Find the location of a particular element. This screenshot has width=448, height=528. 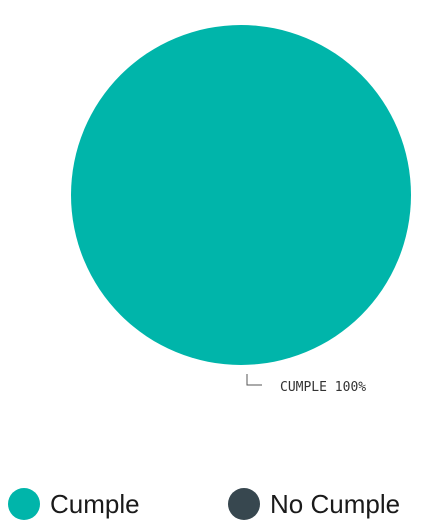

legend-item-cumple: Cumple is located at coordinates (74, 504).